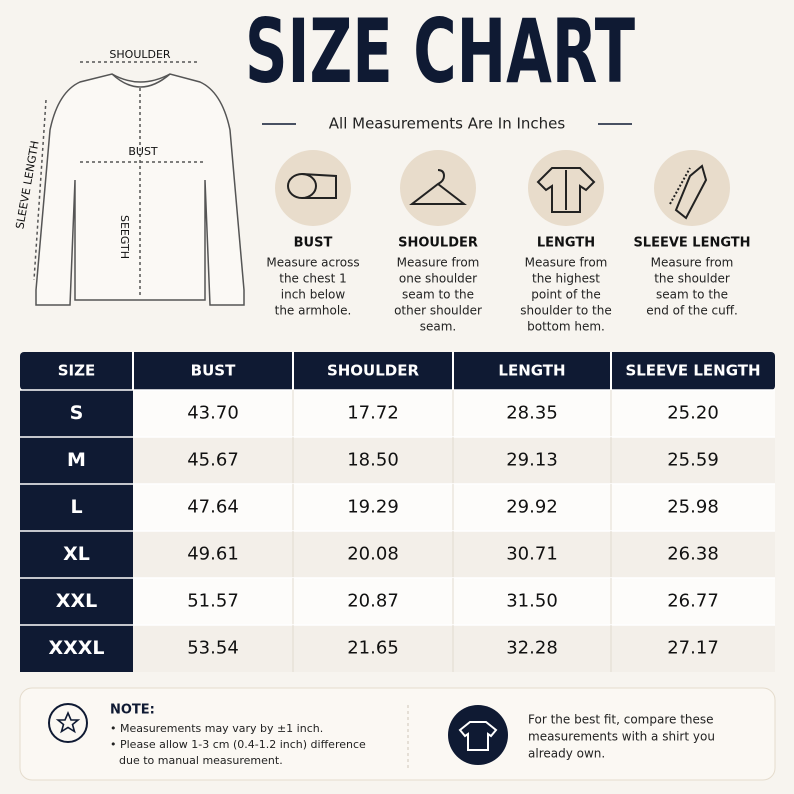 Image resolution: width=794 pixels, height=794 pixels. What do you see at coordinates (373, 648) in the screenshot?
I see `measurement-value: 21.65` at bounding box center [373, 648].